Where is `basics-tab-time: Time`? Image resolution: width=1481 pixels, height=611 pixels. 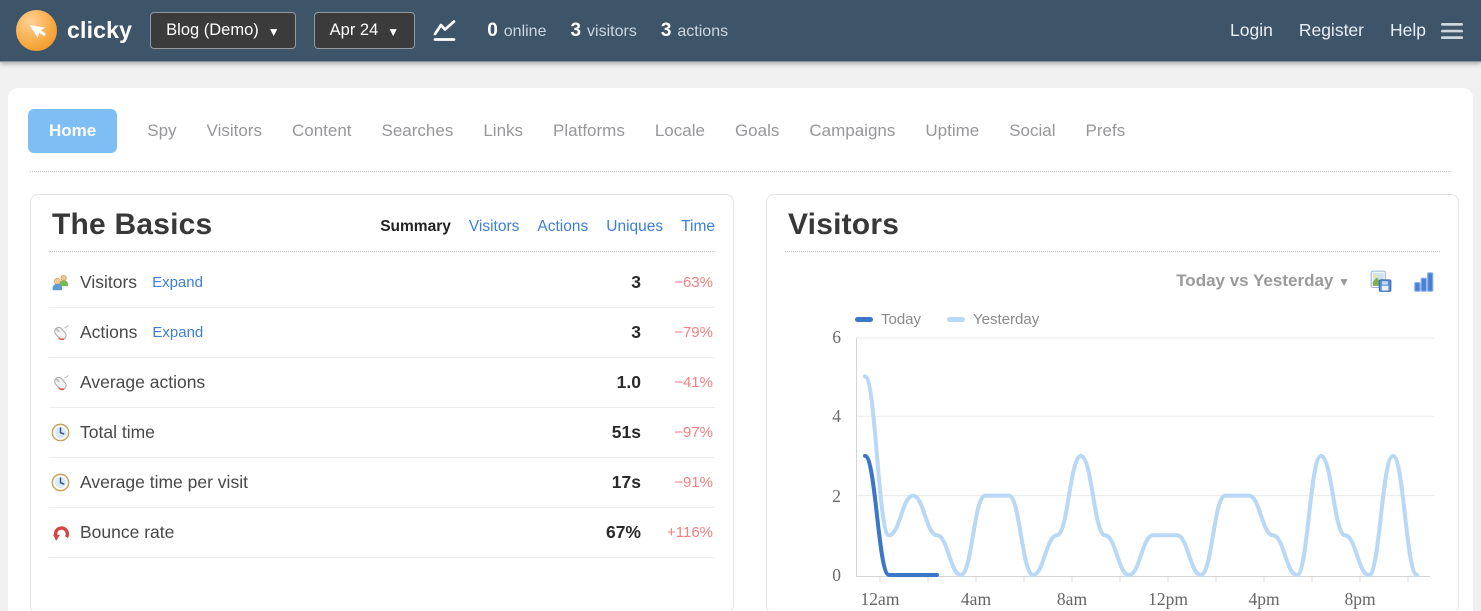 basics-tab-time: Time is located at coordinates (698, 226).